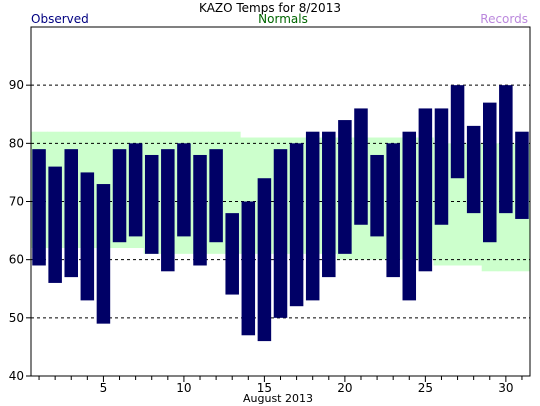  I want to click on legend-normals: Normals, so click(283, 19).